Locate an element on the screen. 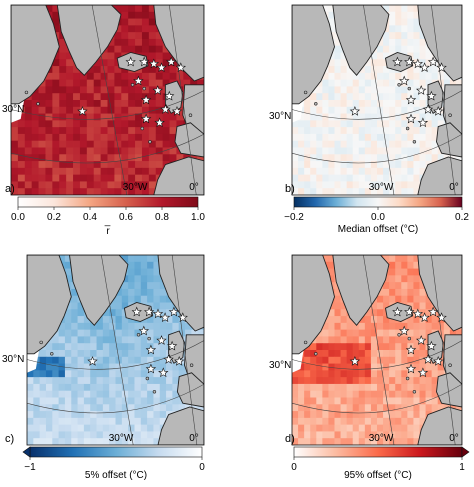 This screenshot has width=474, height=487. lat-label: 30°N is located at coordinates (280, 116).